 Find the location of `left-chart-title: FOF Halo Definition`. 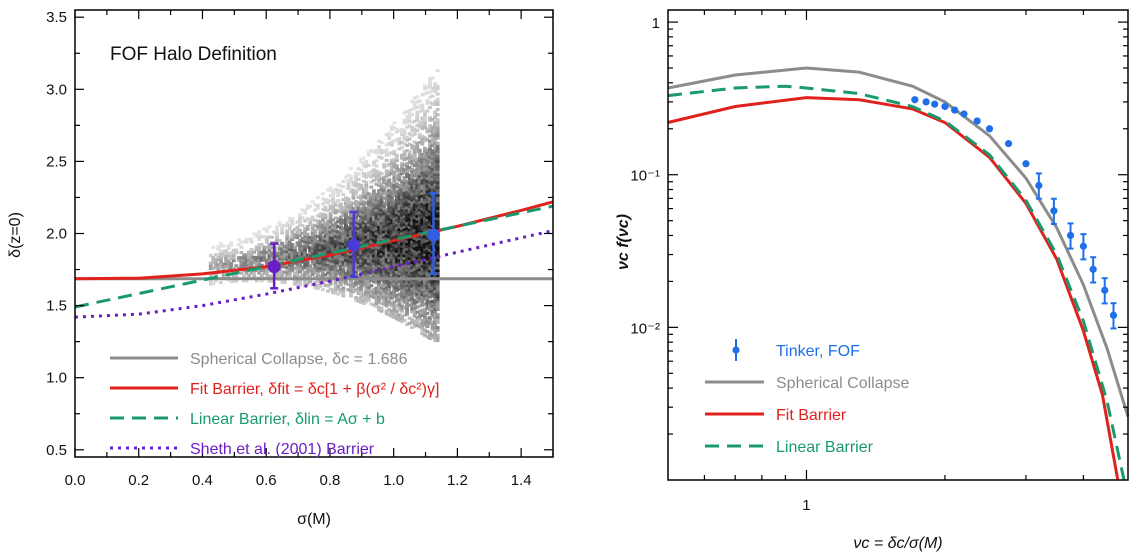

left-chart-title: FOF Halo Definition is located at coordinates (193, 54).